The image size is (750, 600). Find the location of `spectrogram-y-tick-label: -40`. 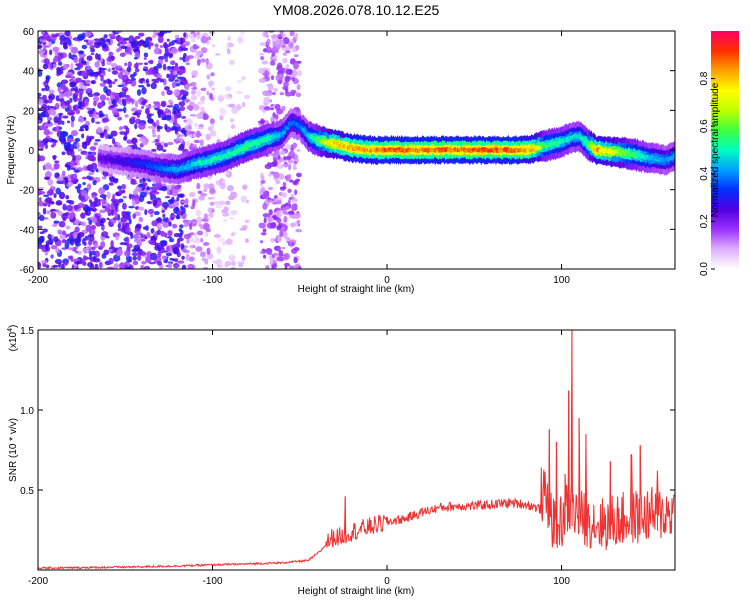

spectrogram-y-tick-label: -40 is located at coordinates (27, 230).